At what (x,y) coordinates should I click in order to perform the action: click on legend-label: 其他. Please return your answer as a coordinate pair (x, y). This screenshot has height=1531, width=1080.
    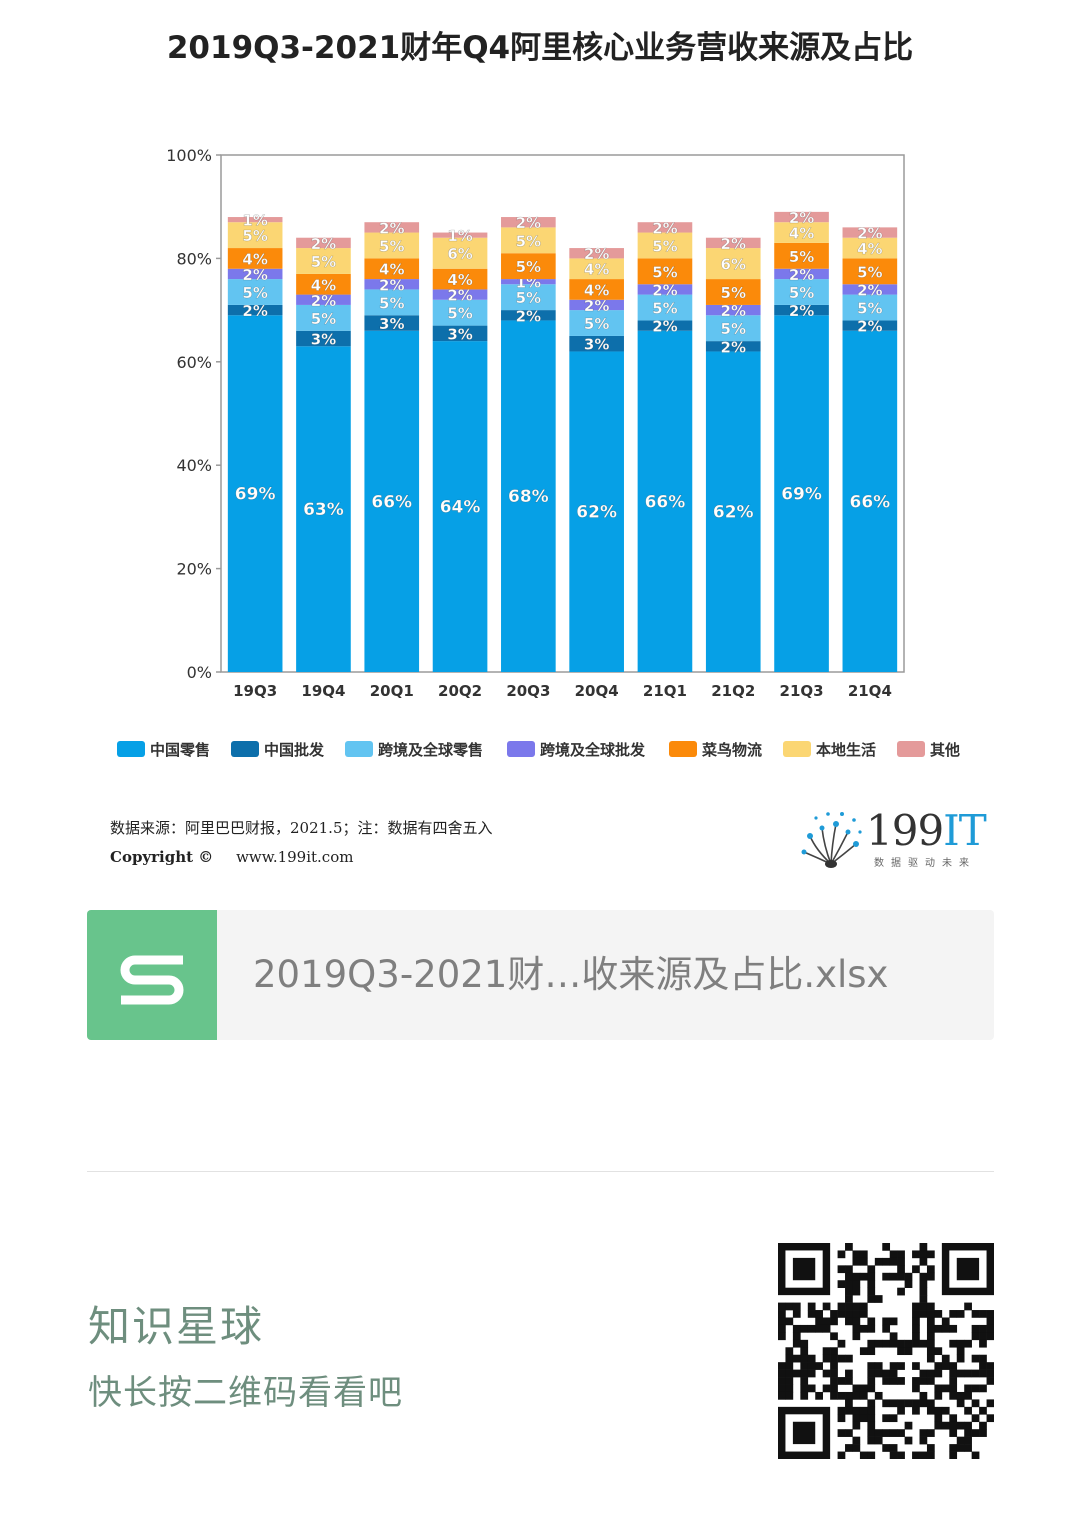
    Looking at the image, I should click on (945, 750).